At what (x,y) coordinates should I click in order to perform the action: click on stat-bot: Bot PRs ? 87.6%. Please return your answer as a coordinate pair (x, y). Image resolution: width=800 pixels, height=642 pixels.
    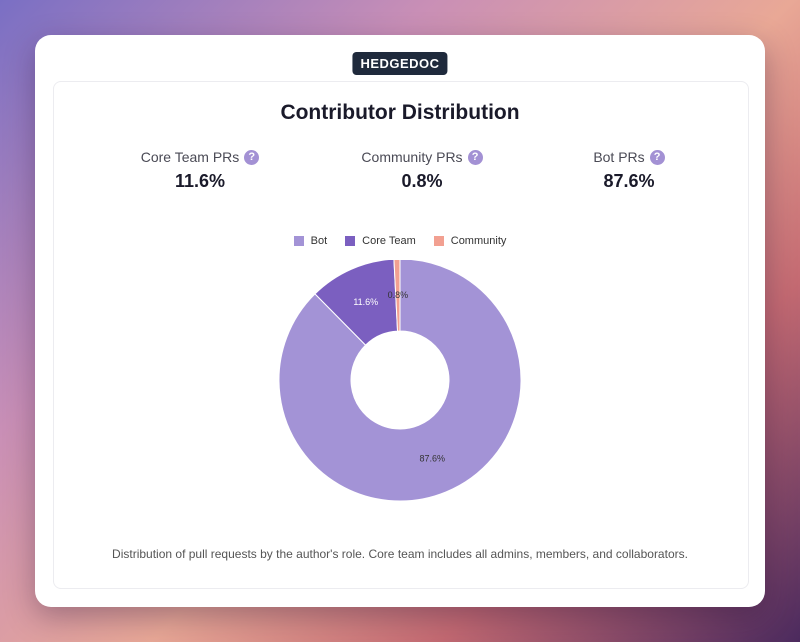
    Looking at the image, I should click on (629, 170).